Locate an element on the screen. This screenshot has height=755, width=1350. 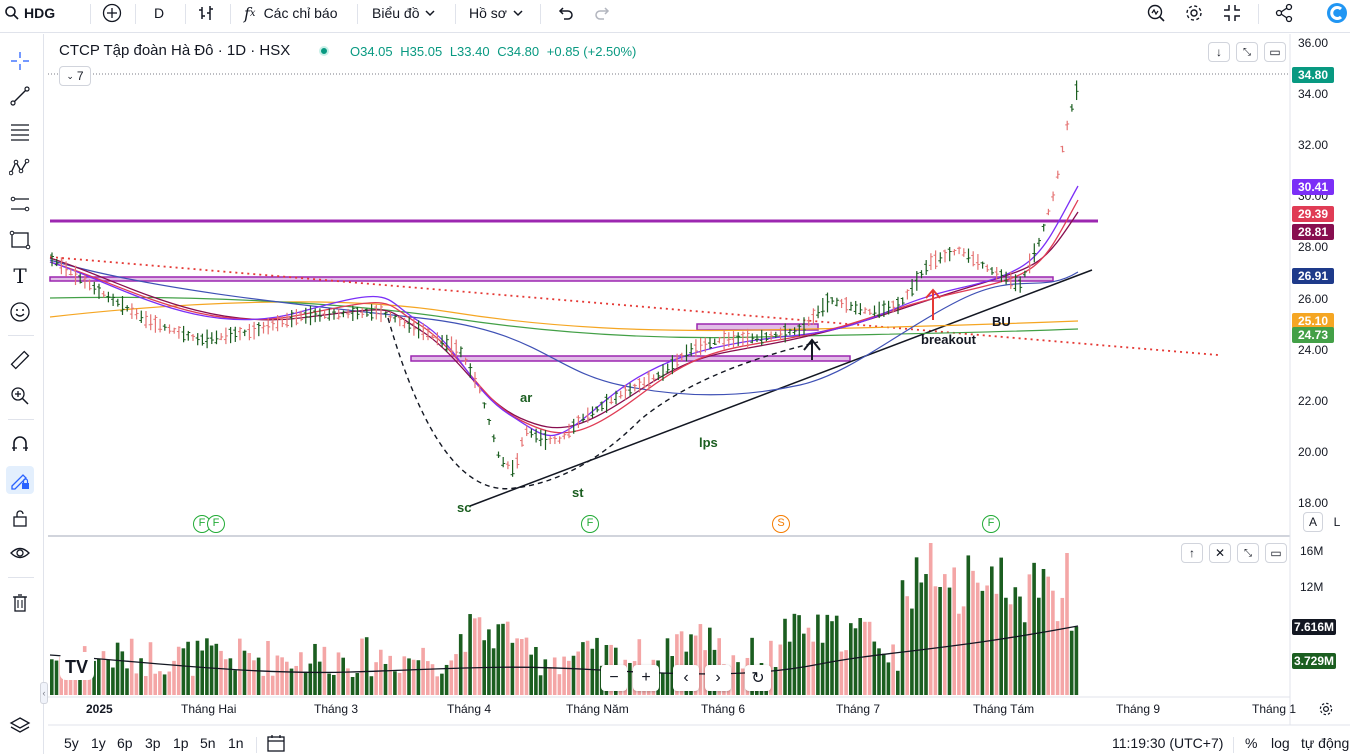
collapse-toolbar-handle: ‹ is located at coordinates (44, 693).